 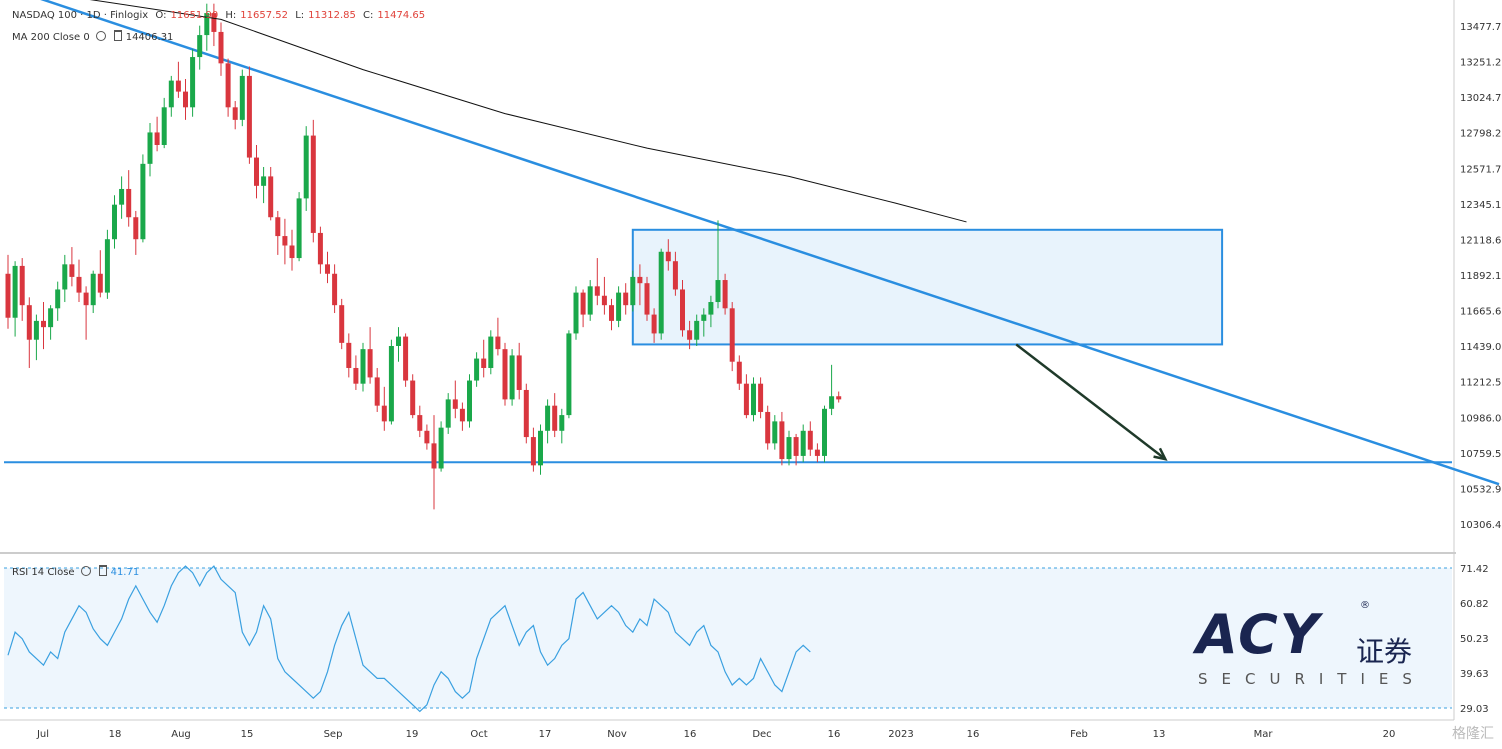 What do you see at coordinates (149, 37) in the screenshot?
I see `ma-value: 14406.31` at bounding box center [149, 37].